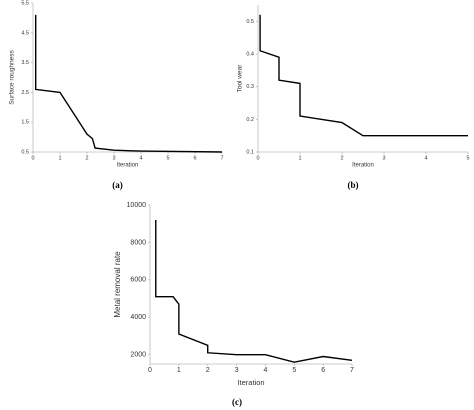 The width and height of the screenshot is (474, 410). Describe the element at coordinates (138, 242) in the screenshot. I see `y-tick-label: 8000` at that location.